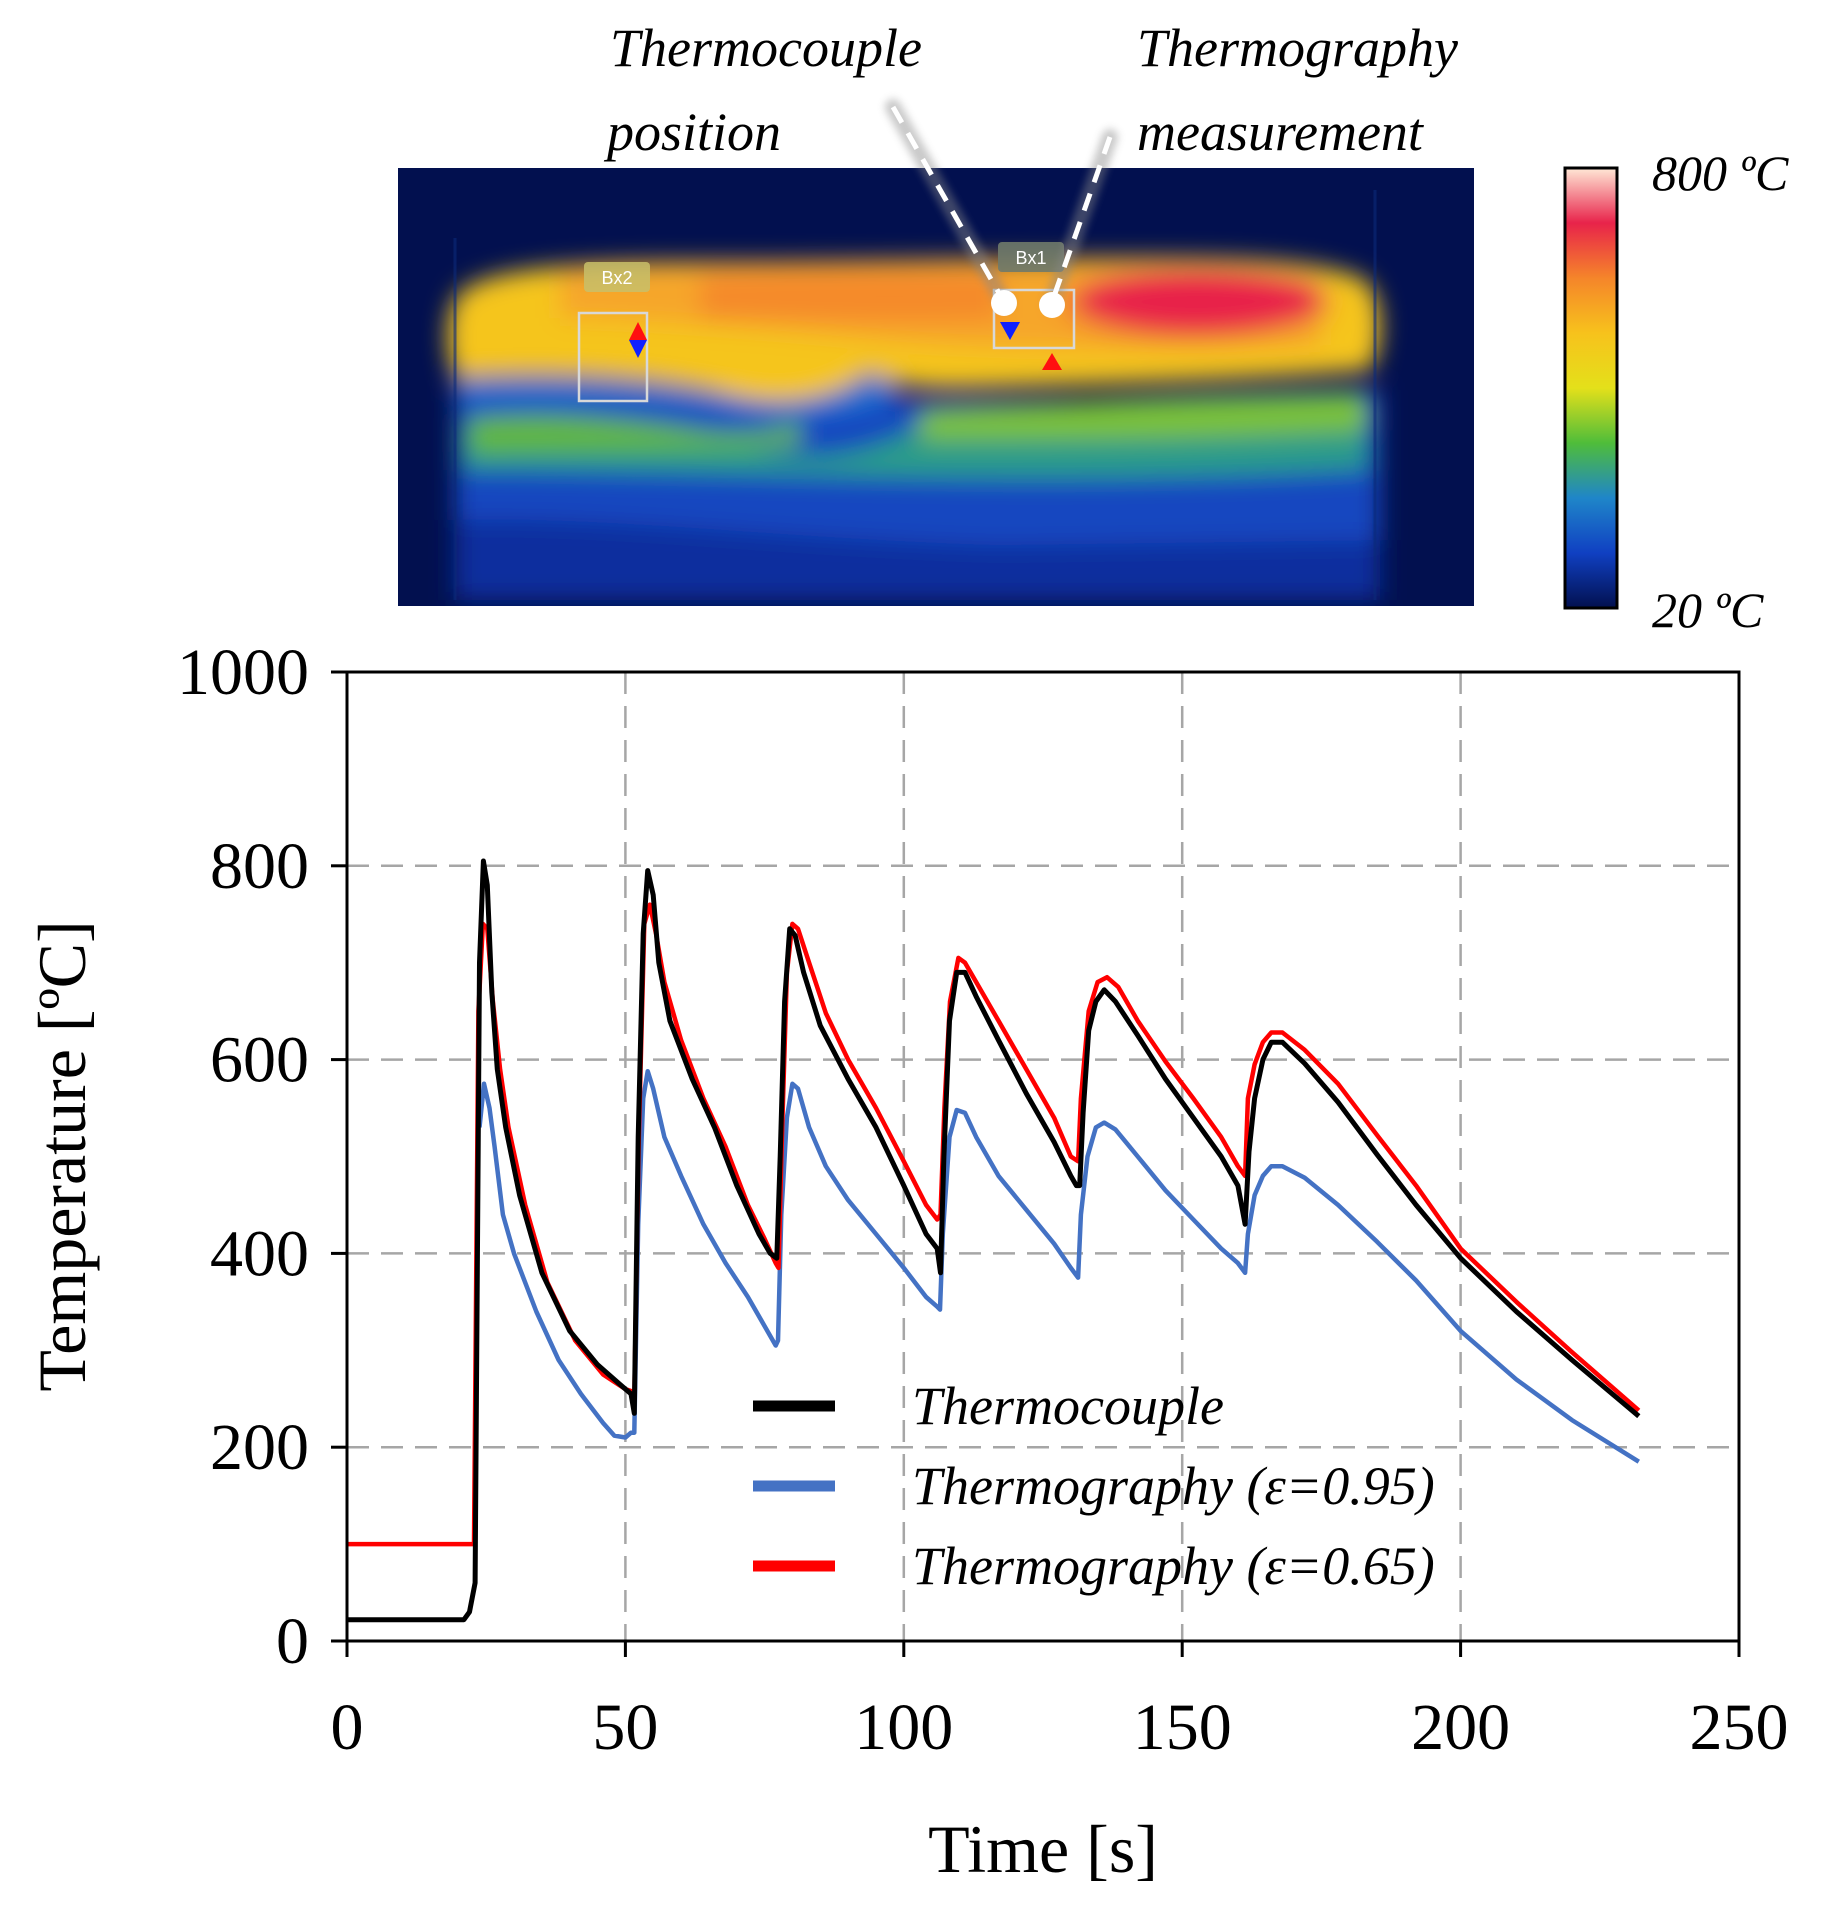 The image size is (1848, 1913). Describe the element at coordinates (259, 1253) in the screenshot. I see `y-tick-label: 400` at that location.